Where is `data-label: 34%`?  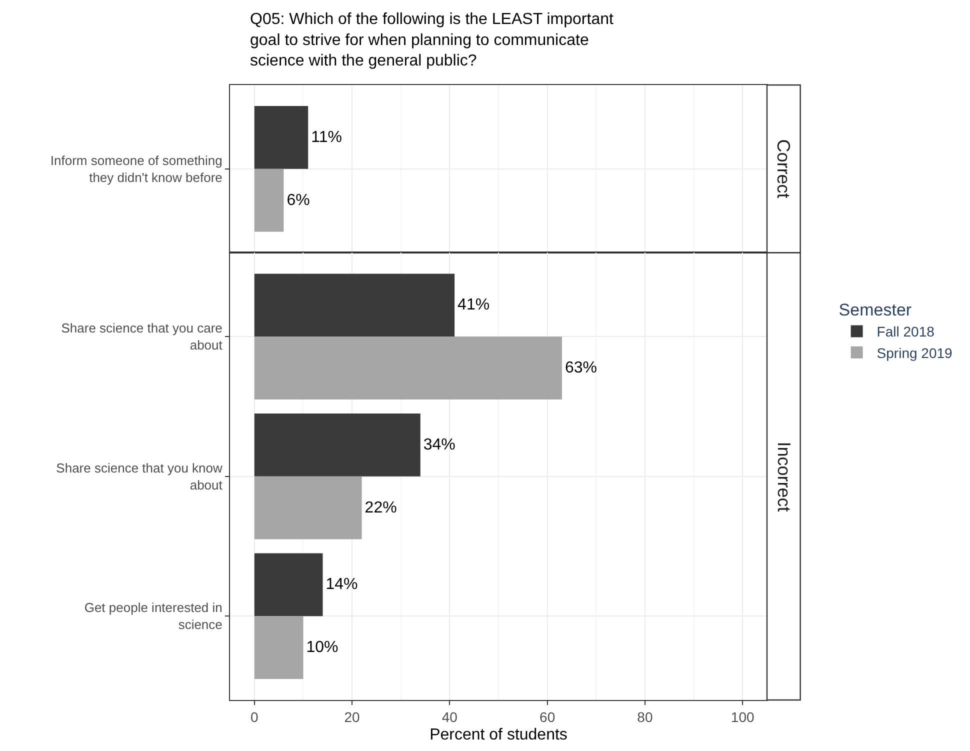 data-label: 34% is located at coordinates (439, 445).